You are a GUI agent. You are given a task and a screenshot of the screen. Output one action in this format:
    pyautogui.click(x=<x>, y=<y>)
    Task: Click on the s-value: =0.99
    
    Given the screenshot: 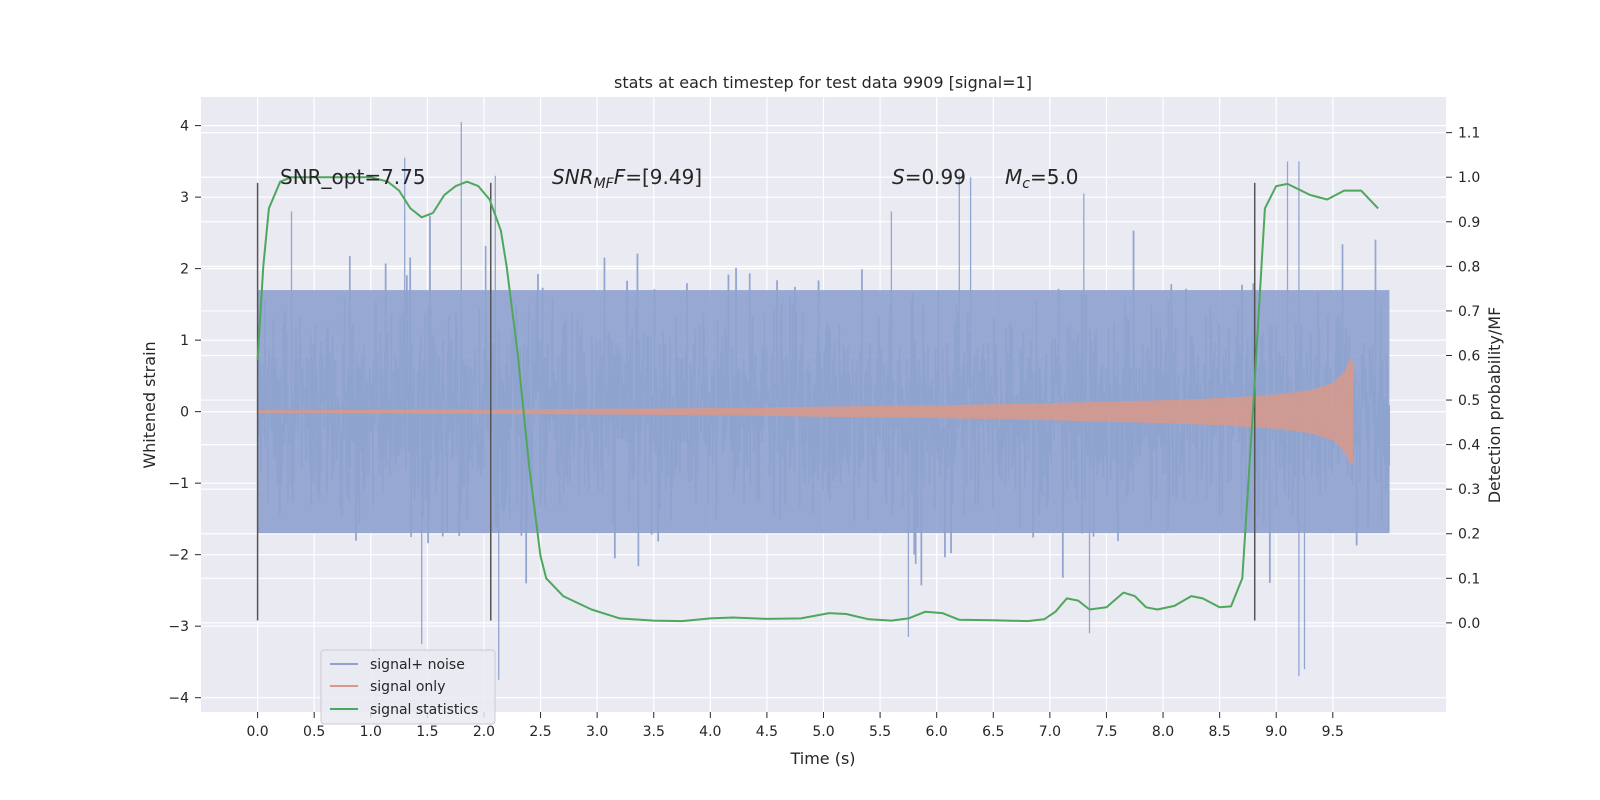 What is the action you would take?
    pyautogui.click(x=935, y=177)
    